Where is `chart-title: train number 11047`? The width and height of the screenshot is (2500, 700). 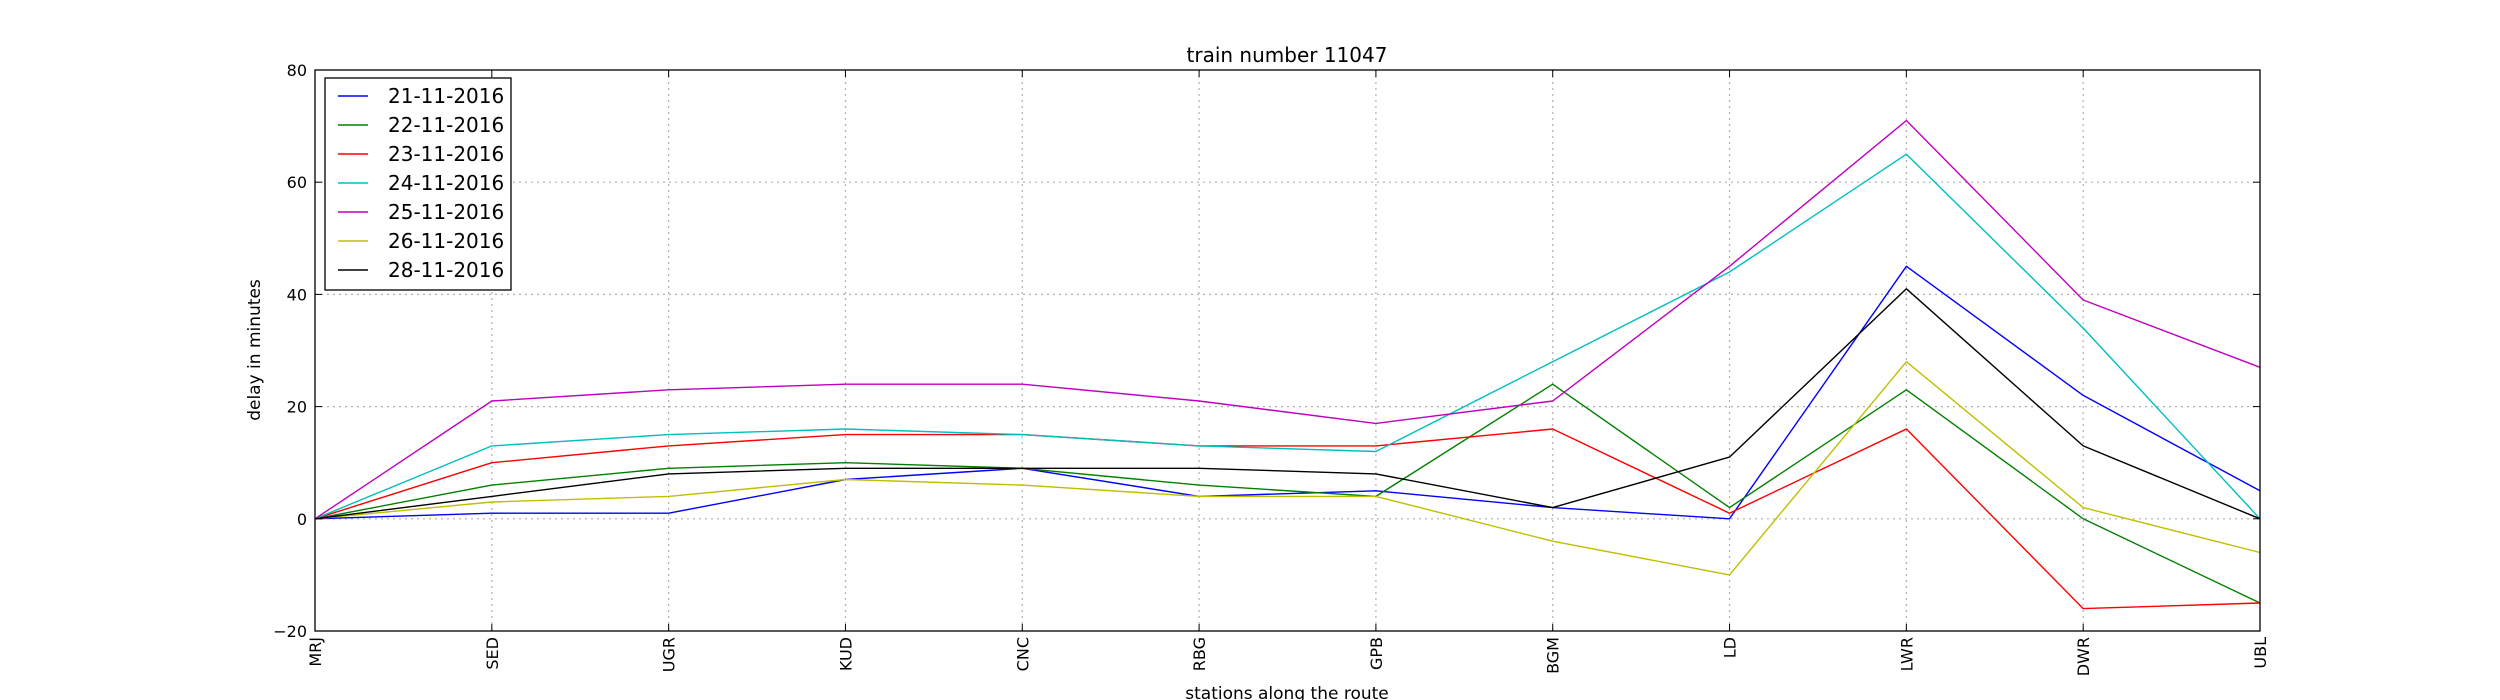
chart-title: train number 11047 is located at coordinates (1287, 55).